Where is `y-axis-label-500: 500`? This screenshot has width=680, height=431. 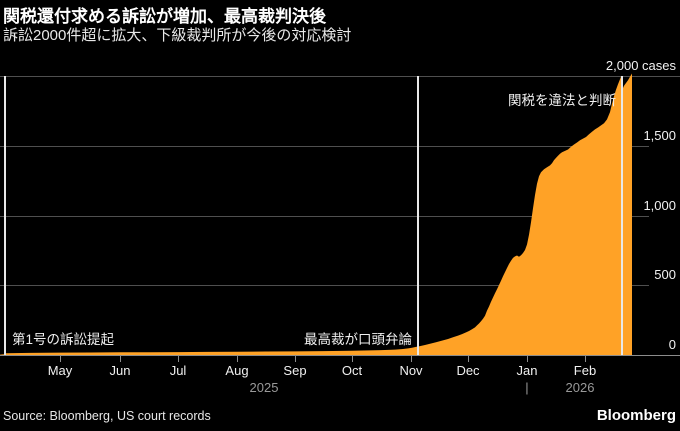 y-axis-label-500: 500 is located at coordinates (665, 274).